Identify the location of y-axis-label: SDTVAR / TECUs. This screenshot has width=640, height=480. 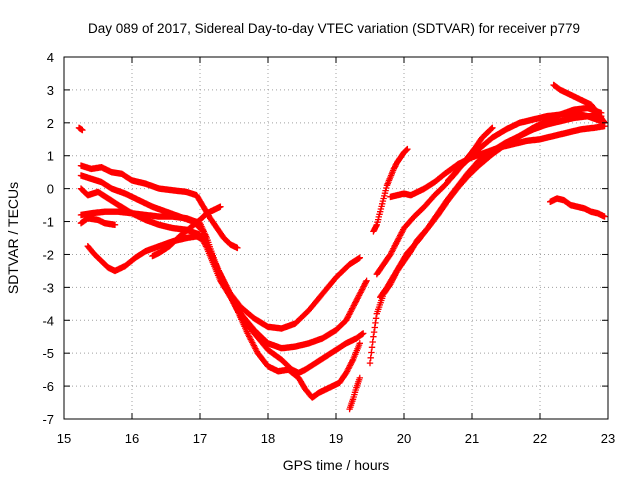
(13, 238).